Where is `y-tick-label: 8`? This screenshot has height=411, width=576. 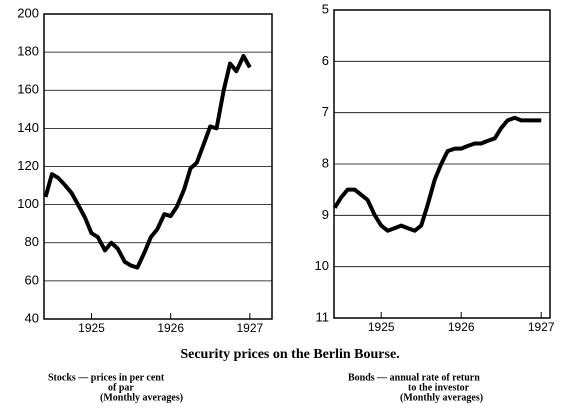
y-tick-label: 8 is located at coordinates (325, 162).